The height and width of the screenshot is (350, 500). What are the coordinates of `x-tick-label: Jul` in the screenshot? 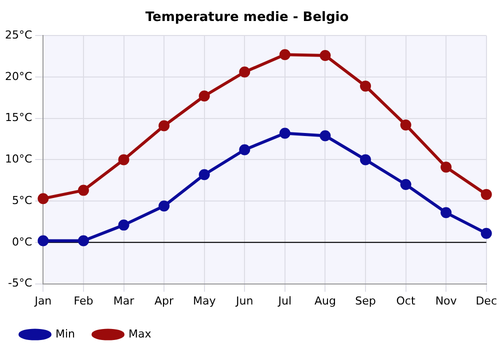 It's located at (284, 301).